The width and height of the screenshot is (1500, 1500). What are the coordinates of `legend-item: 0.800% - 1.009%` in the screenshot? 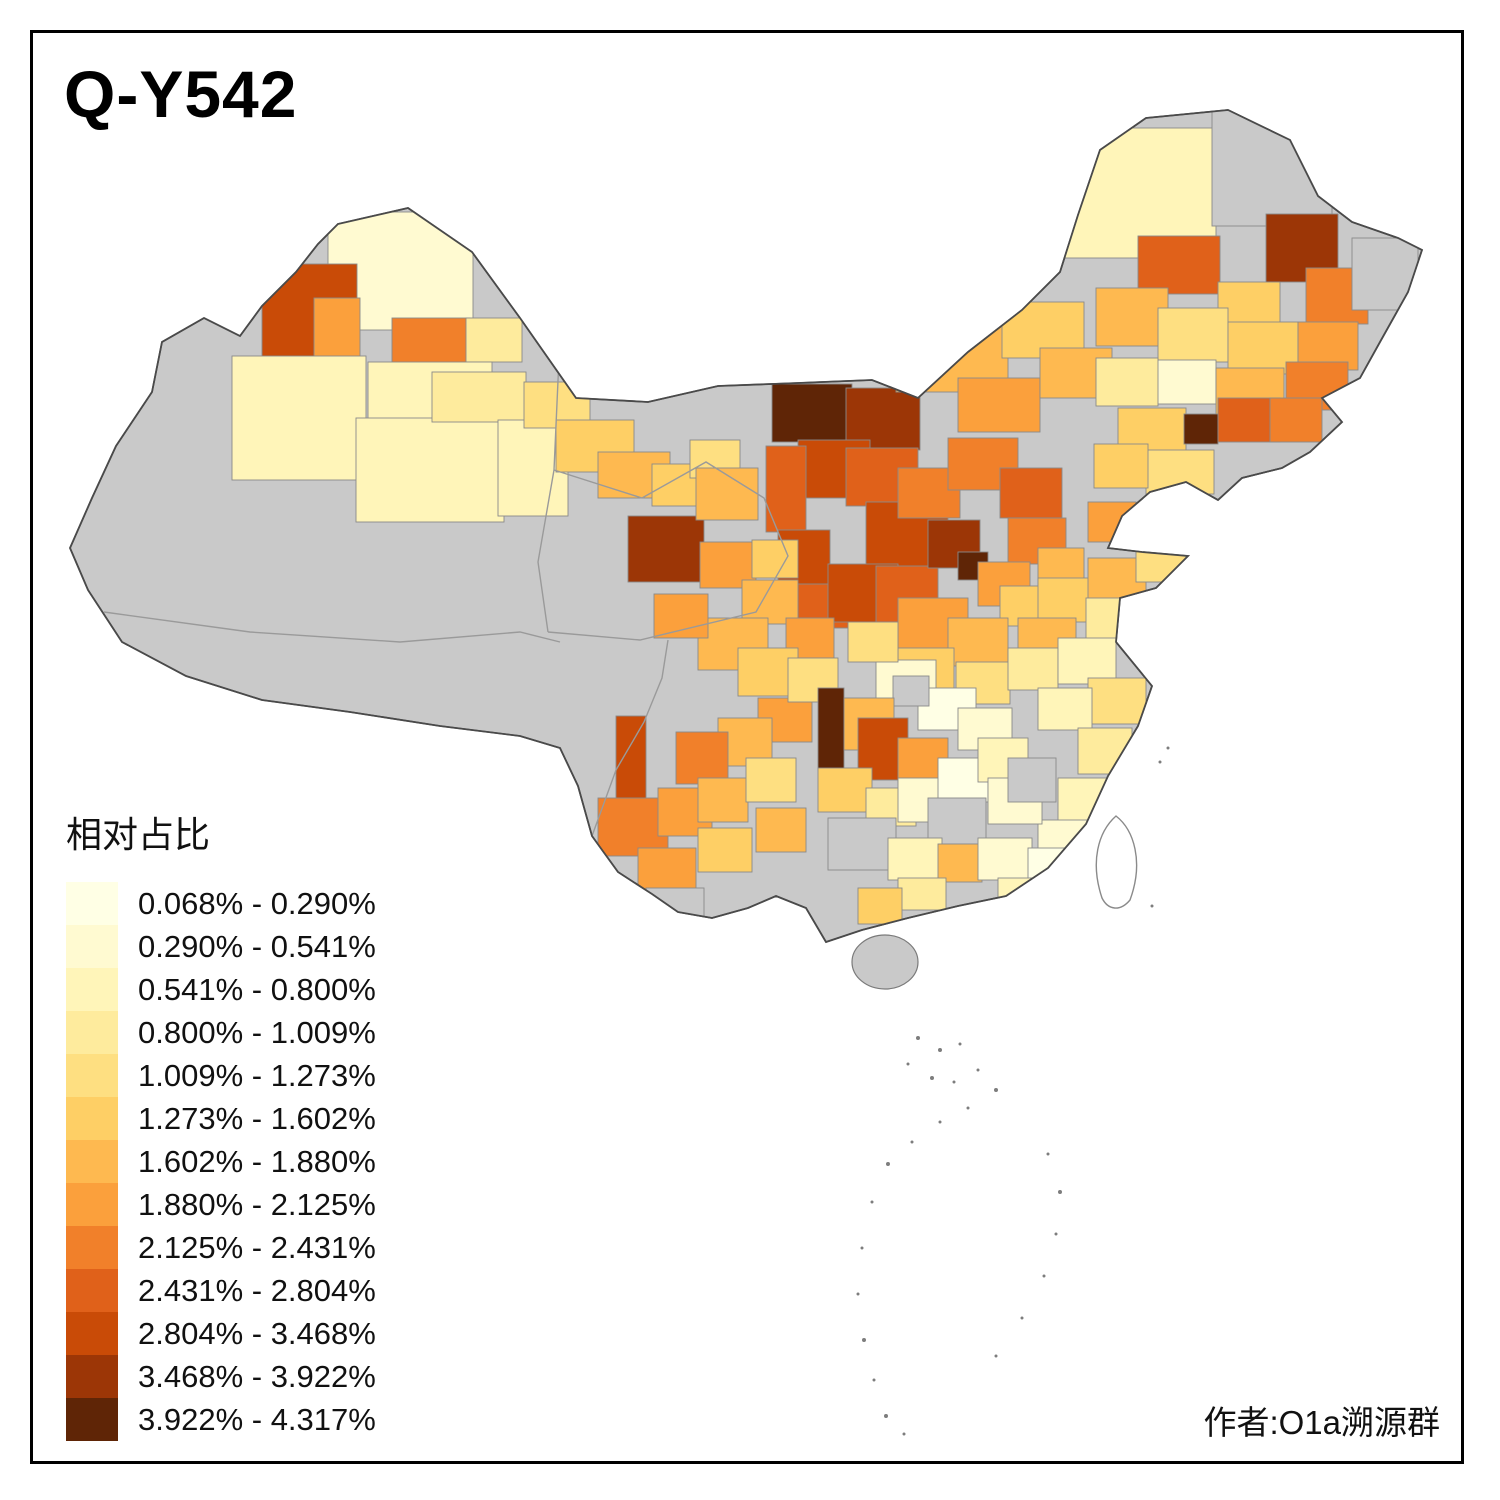 It's located at (221, 1032).